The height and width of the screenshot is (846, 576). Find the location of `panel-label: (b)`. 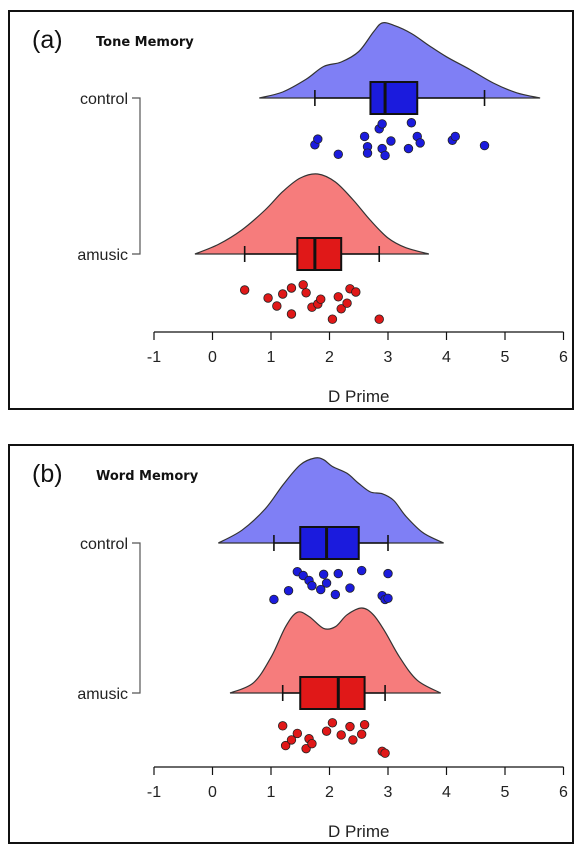

panel-label: (b) is located at coordinates (47, 474).